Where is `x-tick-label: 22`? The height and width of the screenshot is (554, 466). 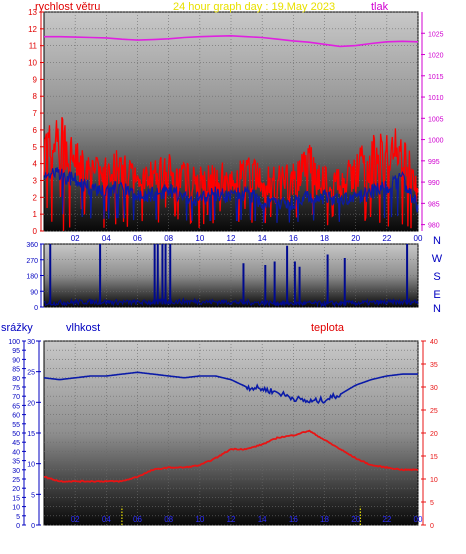
x-tick-label: 22 is located at coordinates (386, 238).